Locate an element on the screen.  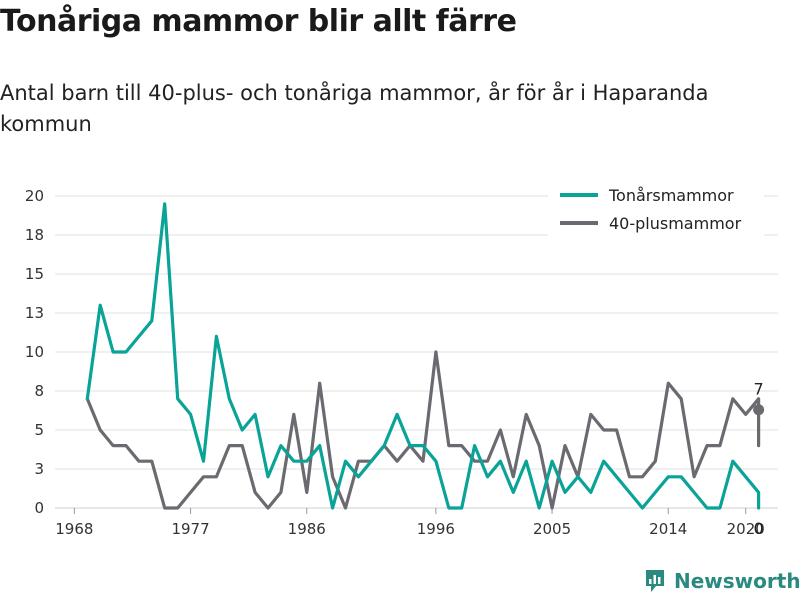
brand-name: Newsworthy is located at coordinates (737, 581).